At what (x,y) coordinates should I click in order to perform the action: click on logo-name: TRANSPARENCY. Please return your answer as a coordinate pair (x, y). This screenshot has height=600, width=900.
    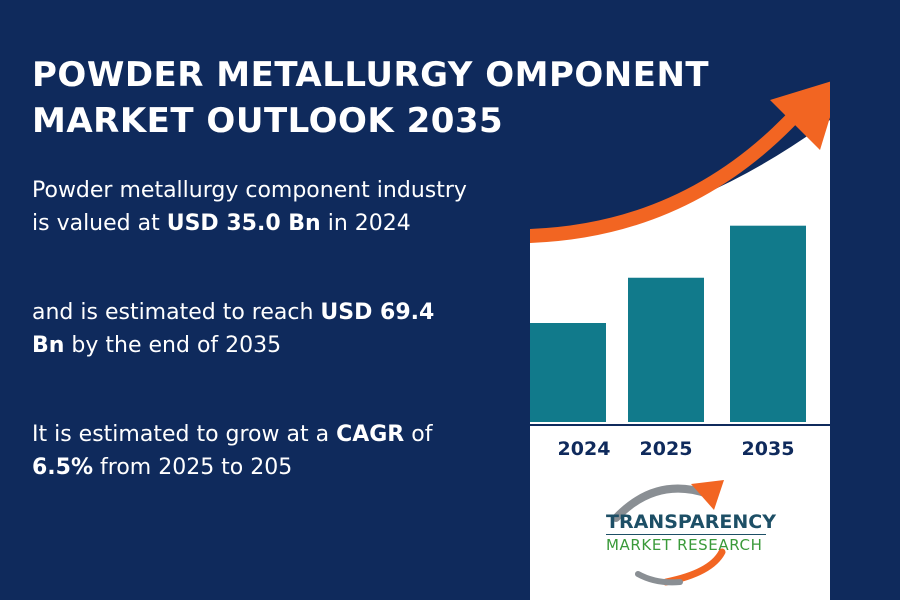
    Looking at the image, I should click on (691, 522).